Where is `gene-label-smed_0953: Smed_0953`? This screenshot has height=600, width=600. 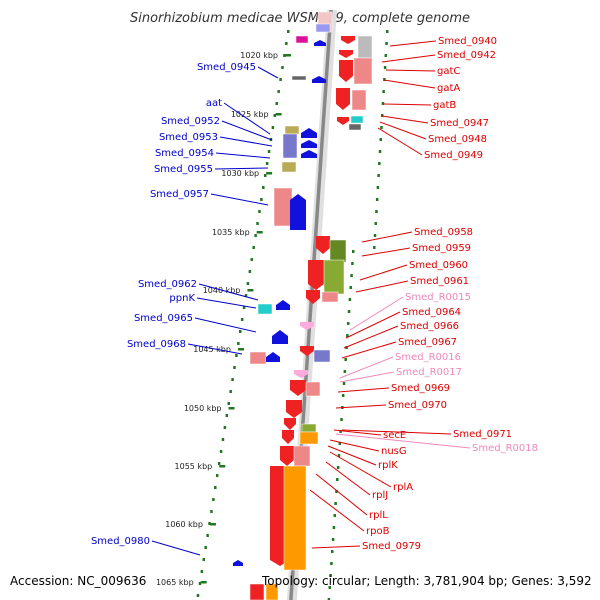
gene-label-smed_0953: Smed_0953 is located at coordinates (188, 137).